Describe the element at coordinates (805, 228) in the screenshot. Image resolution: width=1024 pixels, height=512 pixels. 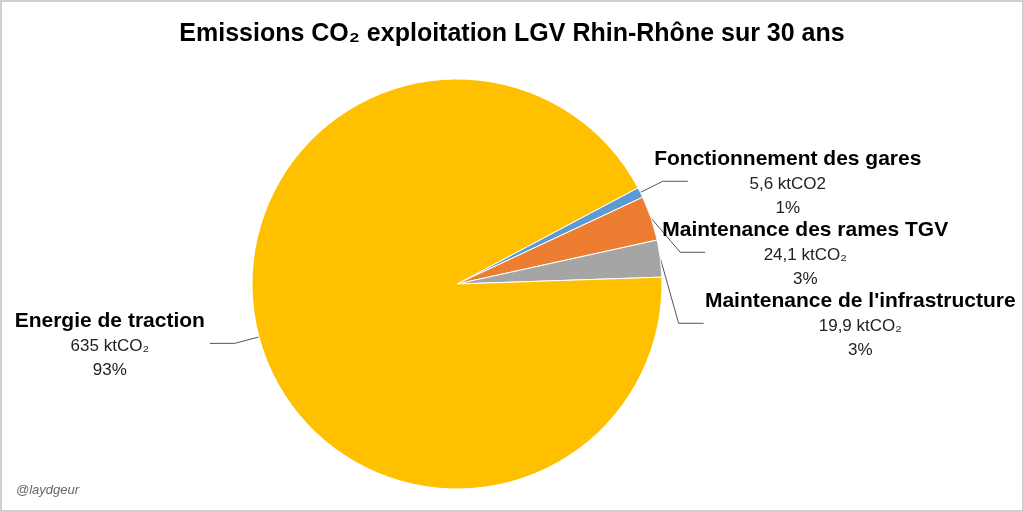
I see `slice-label: Maintenance des rames TGV` at that location.